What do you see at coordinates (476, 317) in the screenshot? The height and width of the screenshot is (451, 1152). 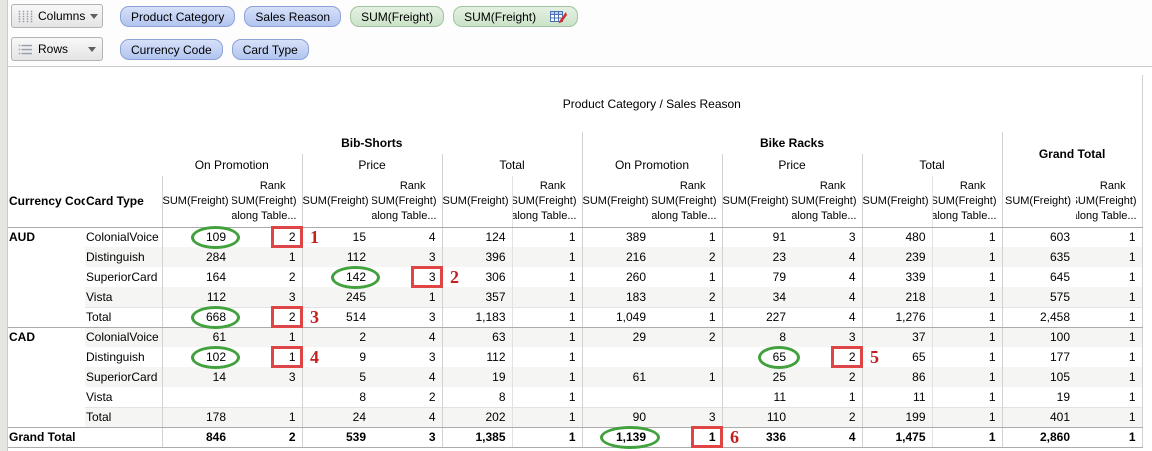 I see `sum-value-cell: 1,183` at bounding box center [476, 317].